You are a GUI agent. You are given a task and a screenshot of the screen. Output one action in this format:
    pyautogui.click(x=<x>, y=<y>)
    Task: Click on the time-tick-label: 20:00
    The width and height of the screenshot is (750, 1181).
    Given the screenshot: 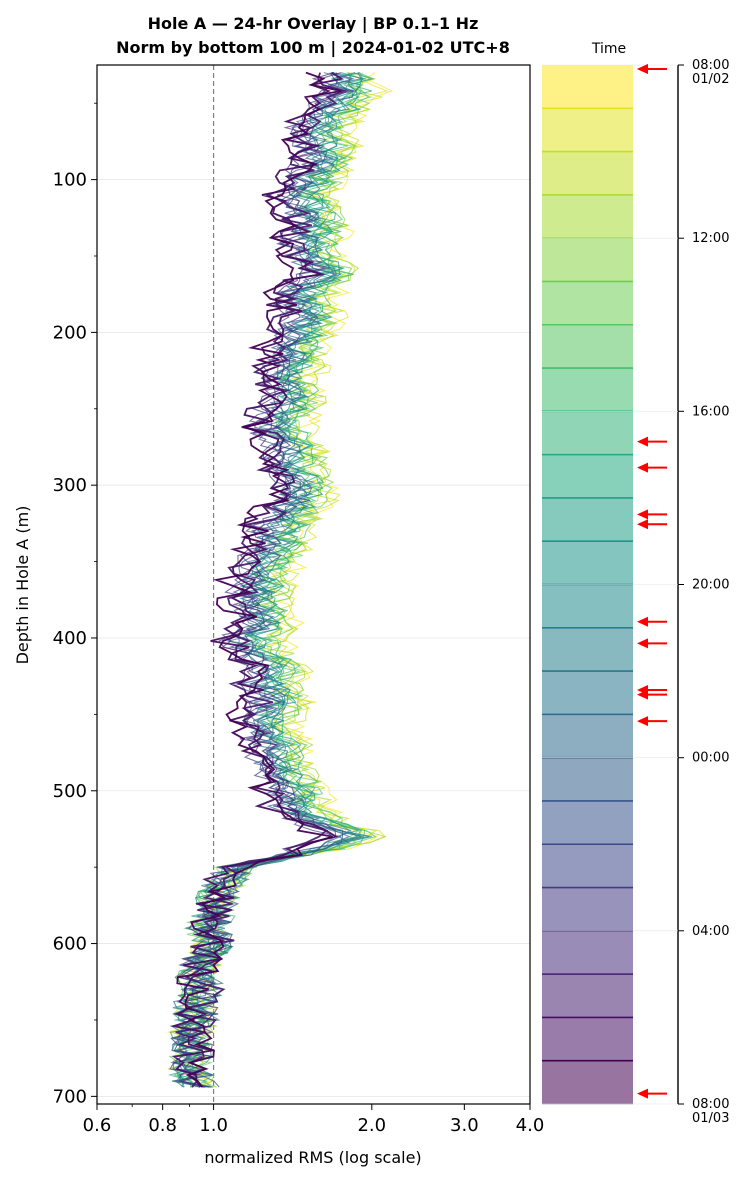 What is the action you would take?
    pyautogui.click(x=710, y=585)
    